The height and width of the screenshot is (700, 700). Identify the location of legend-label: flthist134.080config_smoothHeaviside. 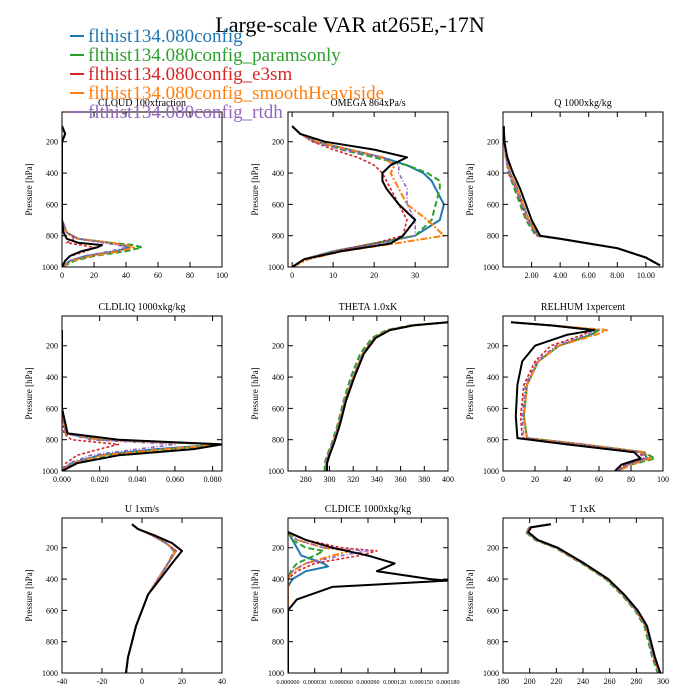
(236, 93).